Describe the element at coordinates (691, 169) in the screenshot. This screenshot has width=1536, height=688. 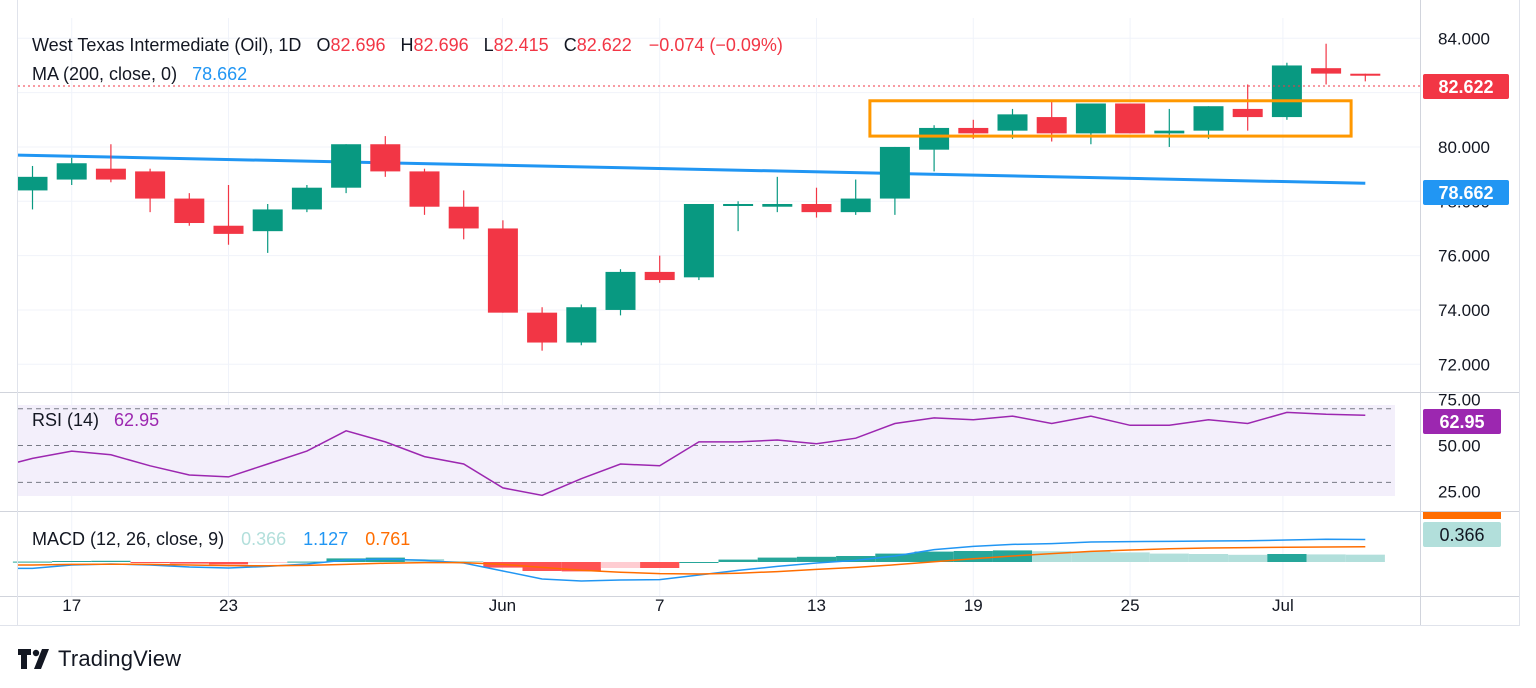
I see `ma200-line` at that location.